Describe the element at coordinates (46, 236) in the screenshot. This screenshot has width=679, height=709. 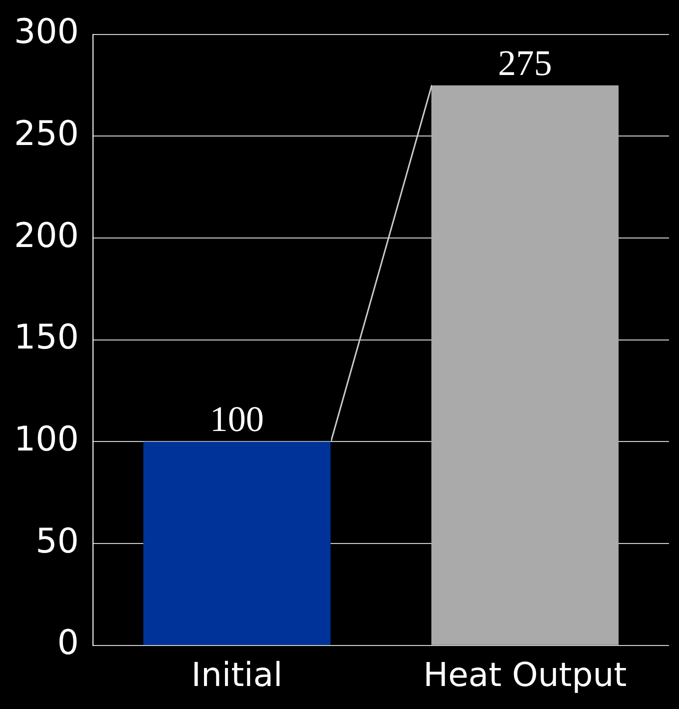
I see `y-tick-label: 200` at that location.